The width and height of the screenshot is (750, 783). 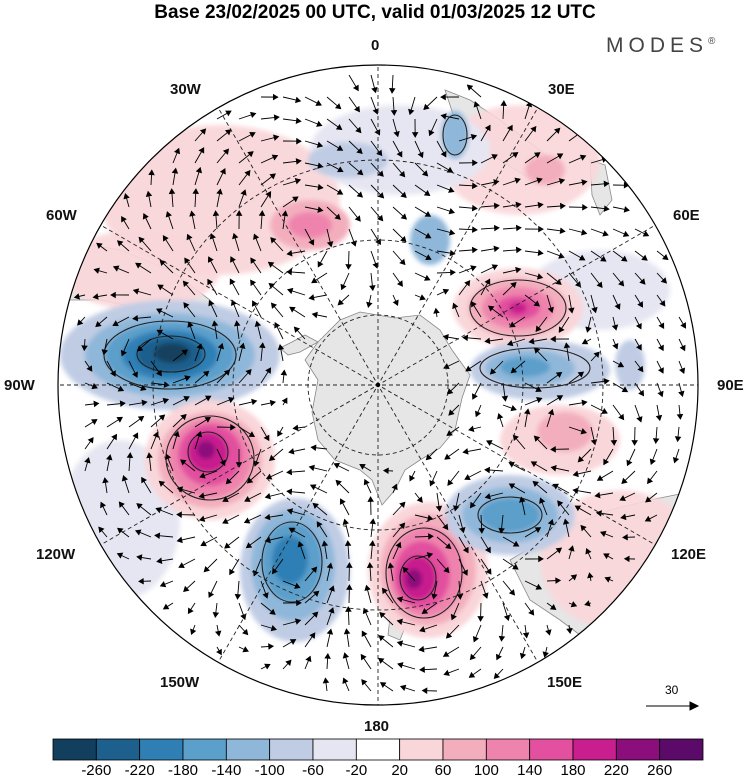 What do you see at coordinates (356, 770) in the screenshot?
I see `colorbar-tick-label: -20` at bounding box center [356, 770].